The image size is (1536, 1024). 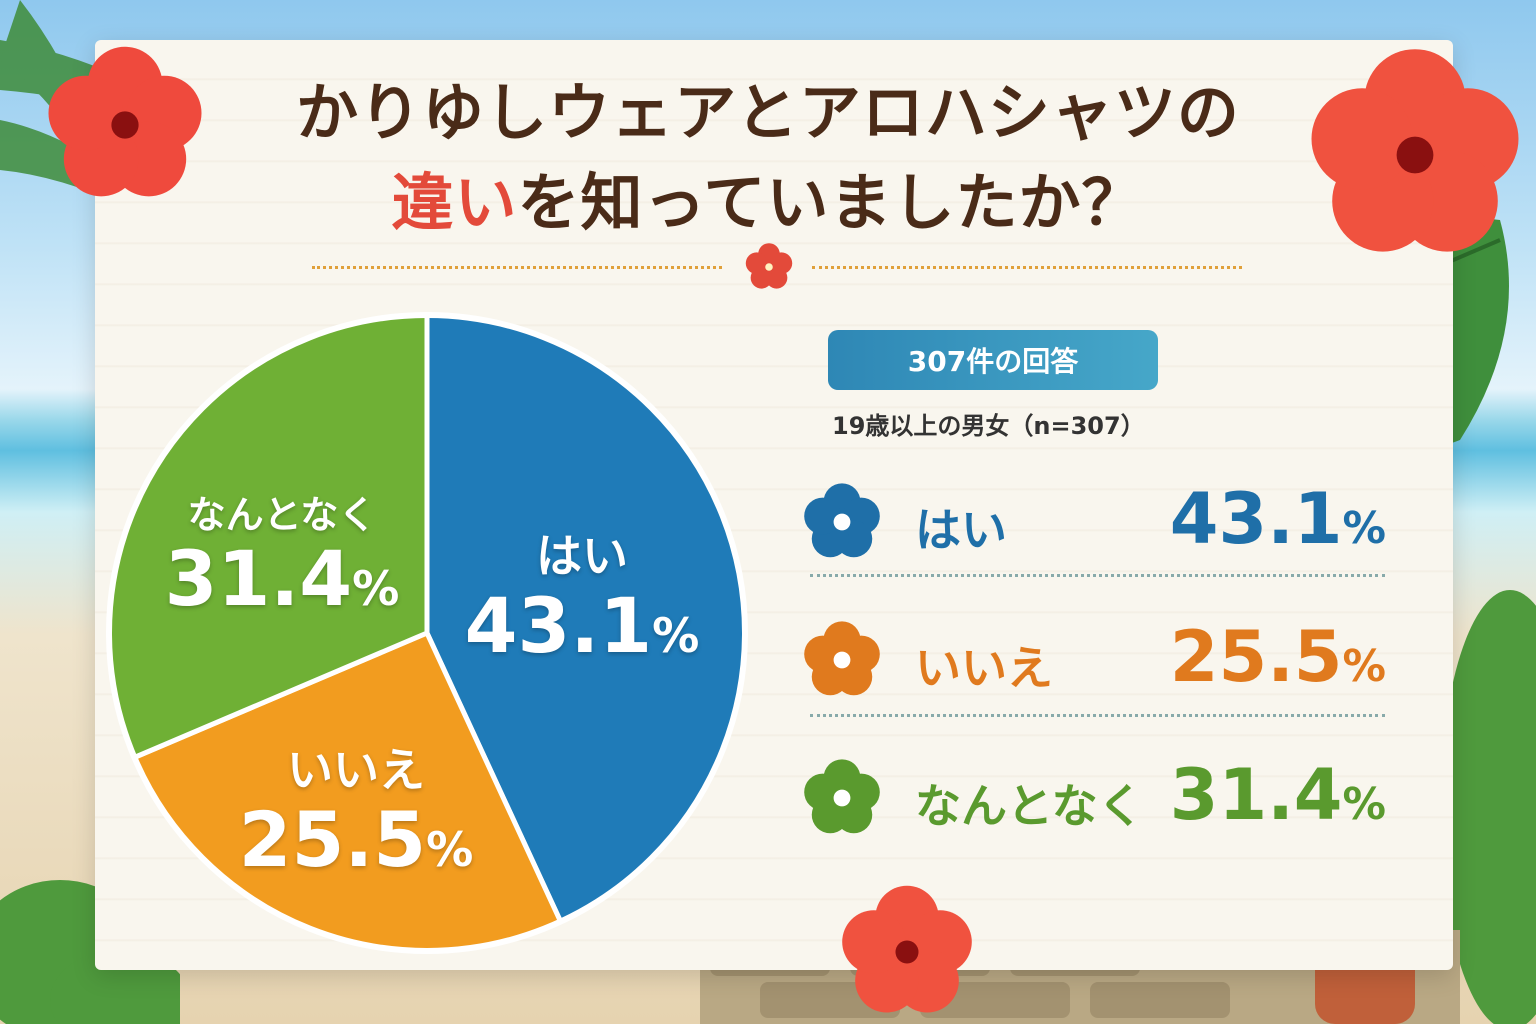 I want to click on title-divider-left, so click(x=517, y=267).